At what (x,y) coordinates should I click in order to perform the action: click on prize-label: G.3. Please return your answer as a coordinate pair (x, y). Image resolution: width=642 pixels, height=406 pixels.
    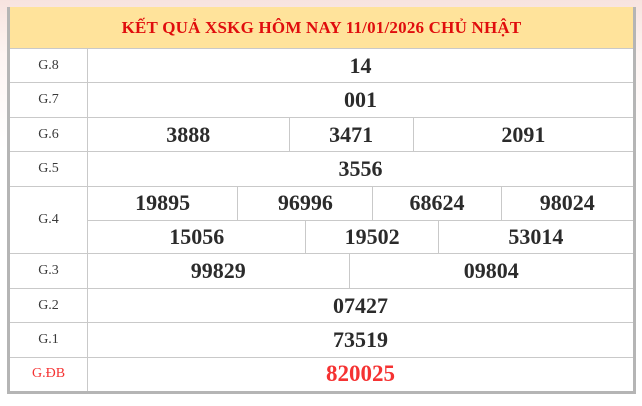
    Looking at the image, I should click on (49, 271).